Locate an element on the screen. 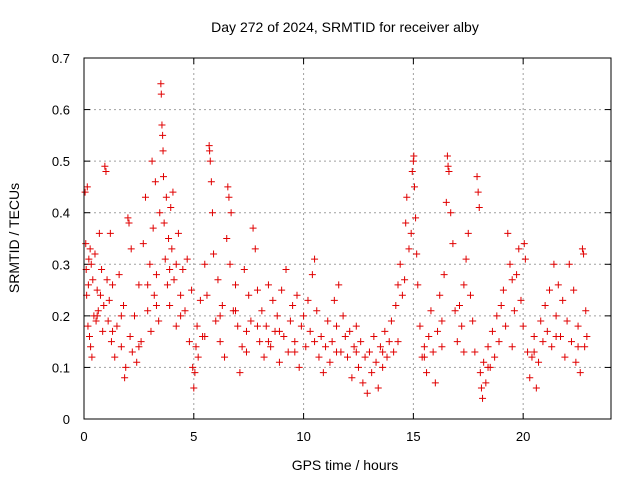 The width and height of the screenshot is (640, 480). y-tick-label: 0.4 is located at coordinates (61, 213).